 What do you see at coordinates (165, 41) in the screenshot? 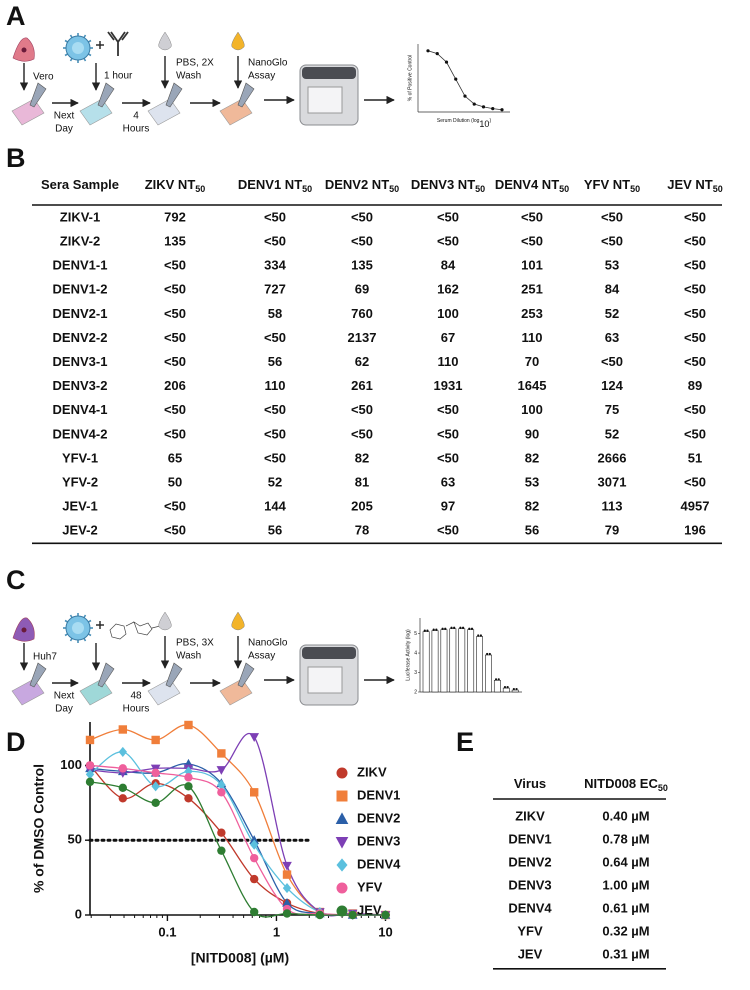
I see `drop-icon` at bounding box center [165, 41].